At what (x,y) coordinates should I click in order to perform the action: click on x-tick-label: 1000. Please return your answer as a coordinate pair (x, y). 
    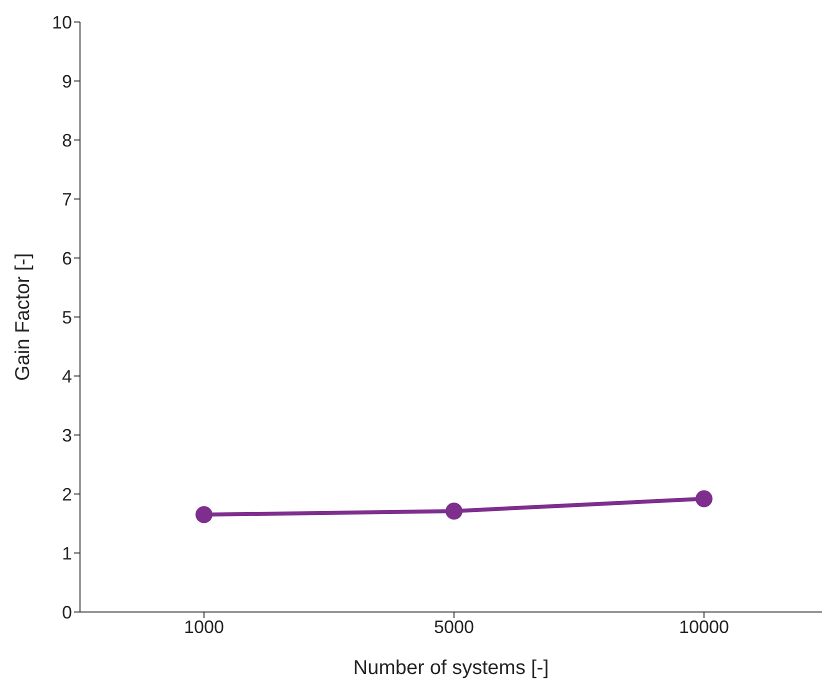
    Looking at the image, I should click on (204, 626).